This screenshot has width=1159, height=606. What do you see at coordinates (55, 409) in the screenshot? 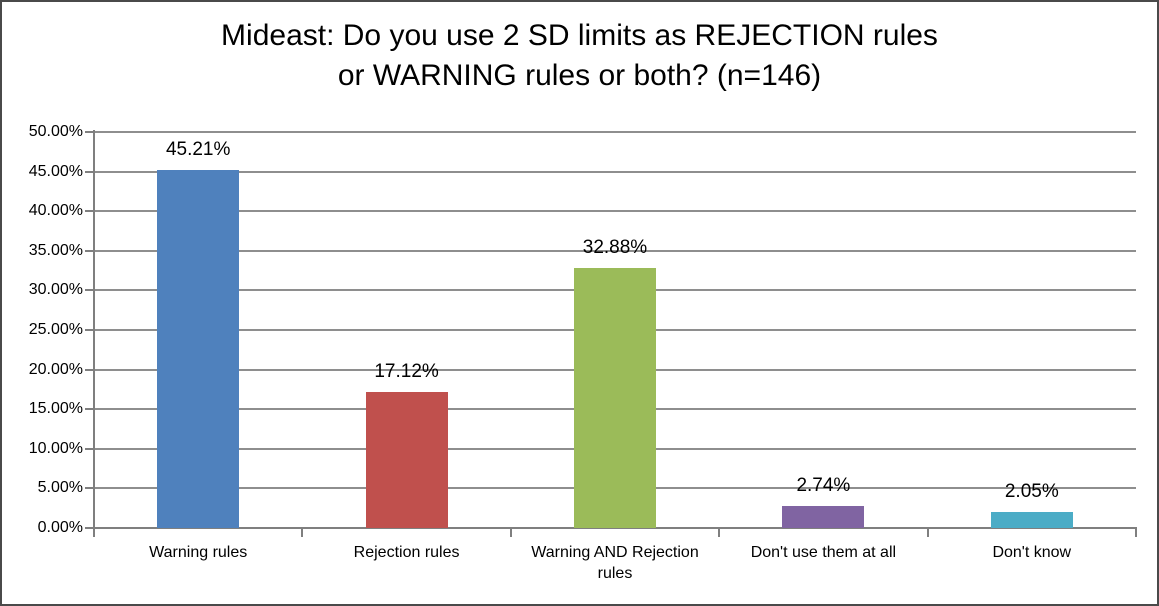
I see `y-axis-label: 15.00%` at bounding box center [55, 409].